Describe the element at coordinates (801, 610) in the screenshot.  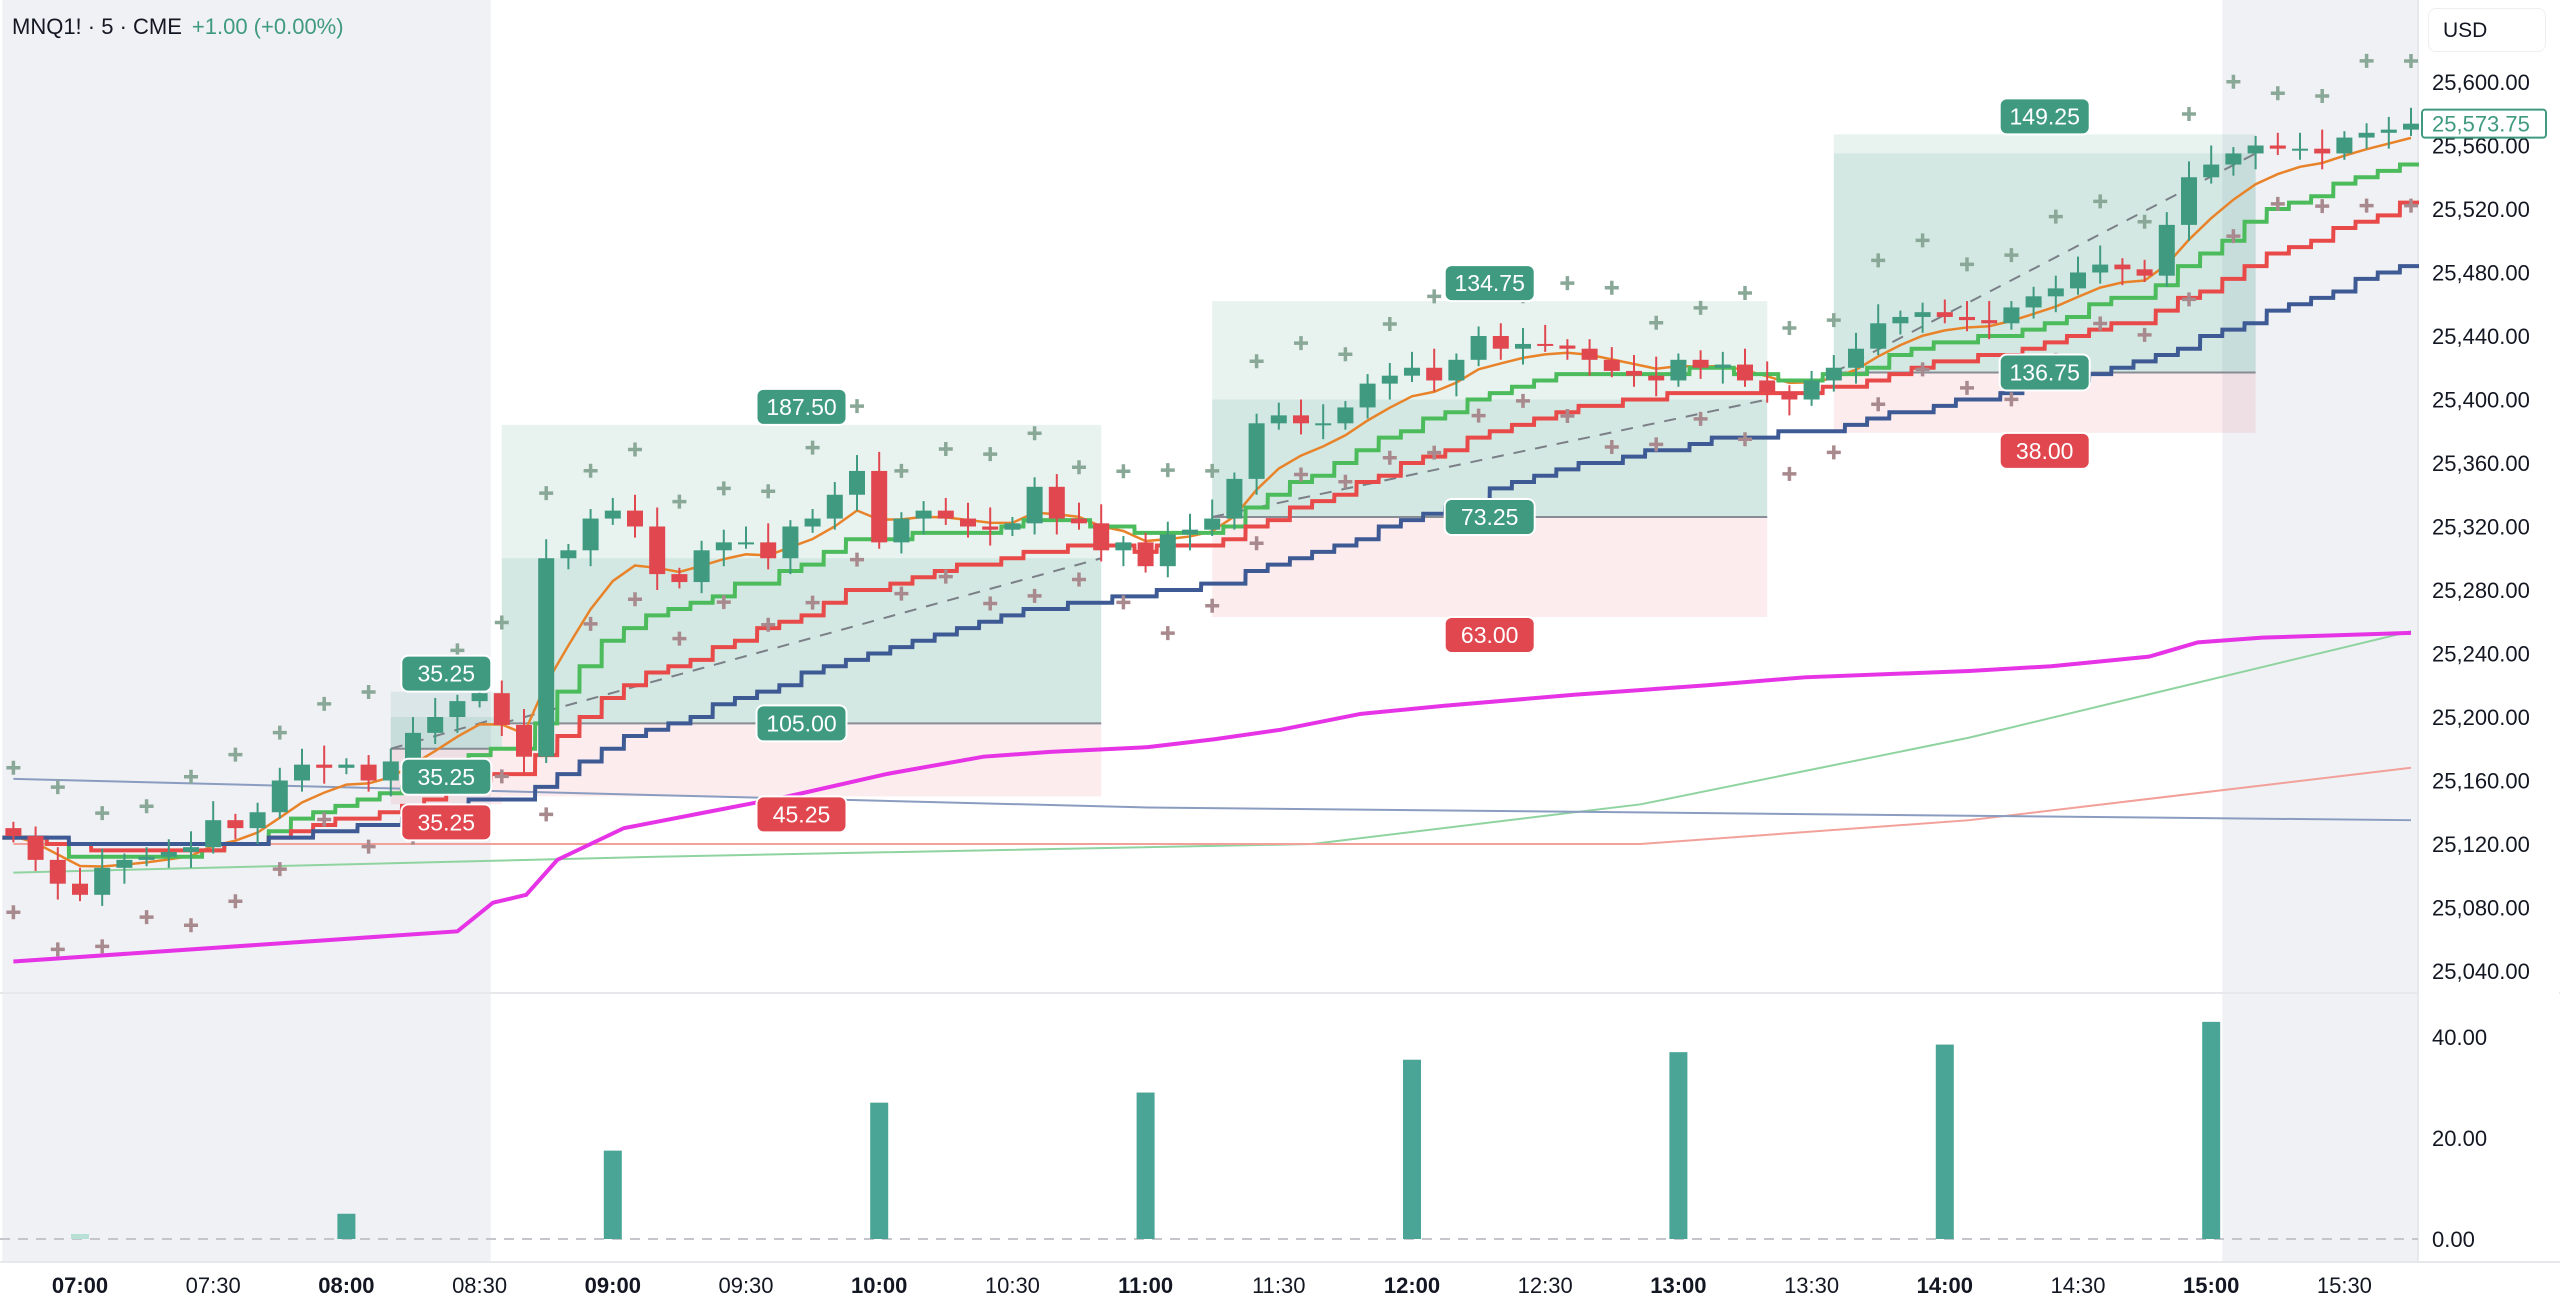
I see `position-box` at that location.